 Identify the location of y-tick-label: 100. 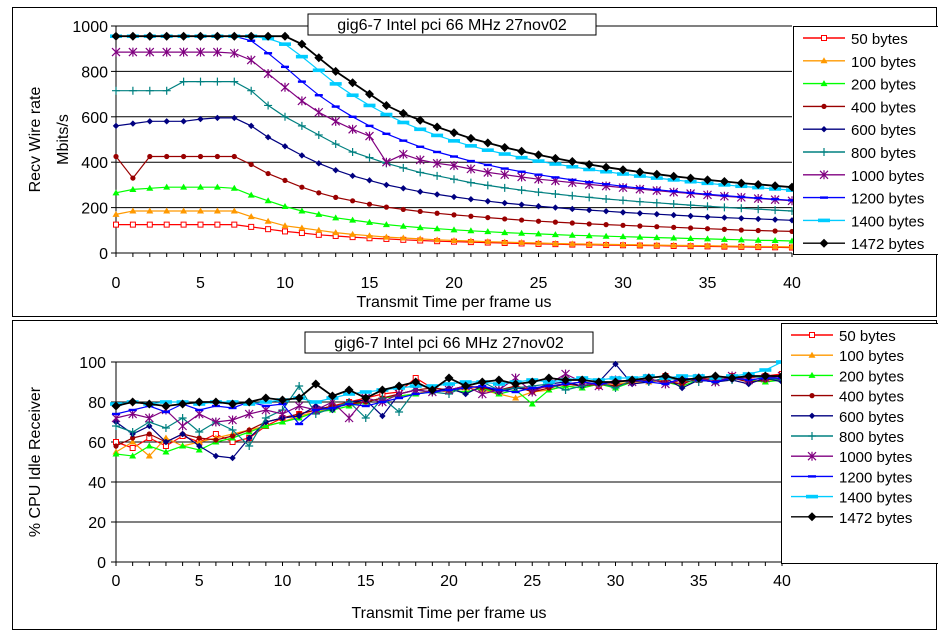
(92, 363).